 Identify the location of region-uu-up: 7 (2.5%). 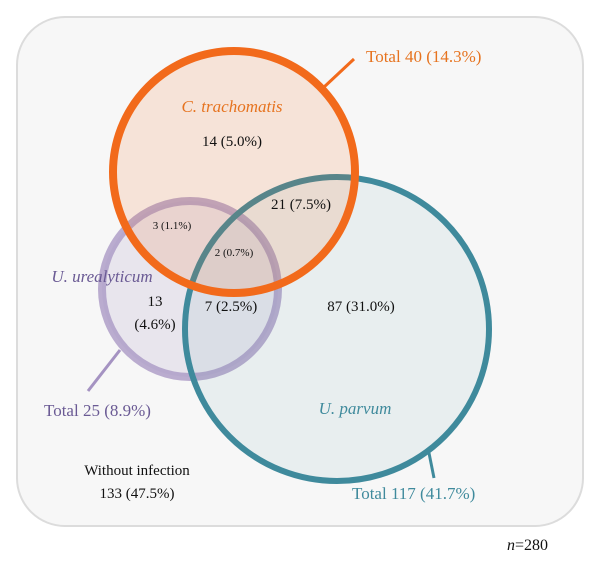
(231, 307).